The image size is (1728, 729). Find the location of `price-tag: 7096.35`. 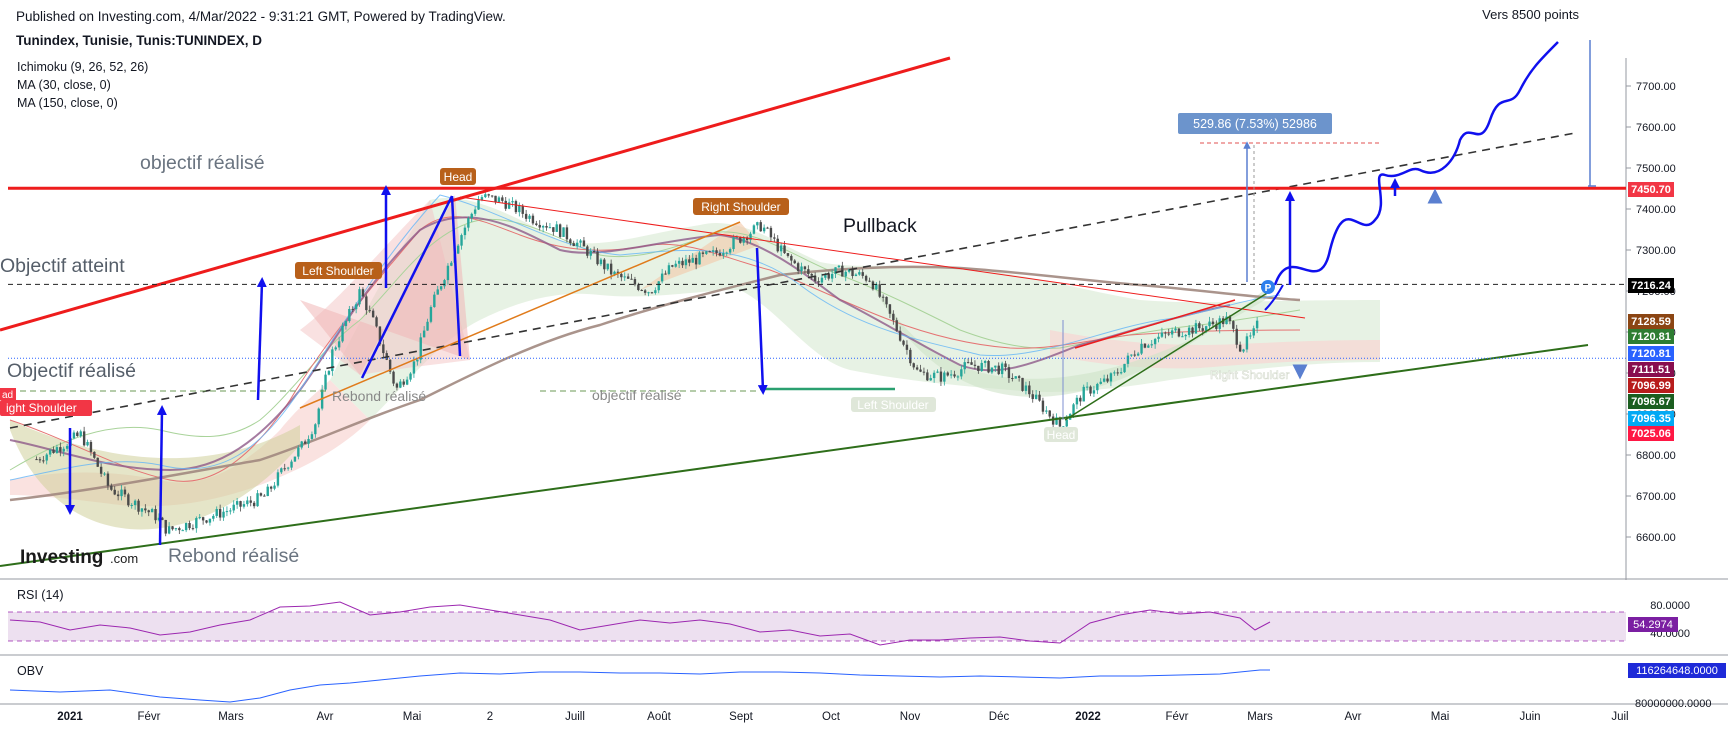

price-tag: 7096.35 is located at coordinates (1651, 419).